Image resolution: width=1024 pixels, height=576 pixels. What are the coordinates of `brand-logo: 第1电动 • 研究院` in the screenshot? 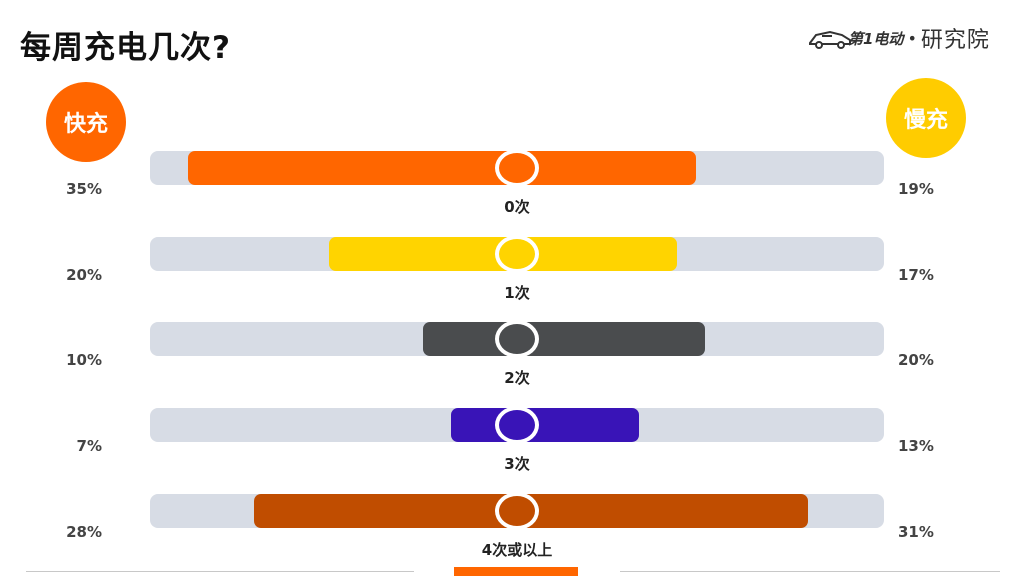 It's located at (908, 38).